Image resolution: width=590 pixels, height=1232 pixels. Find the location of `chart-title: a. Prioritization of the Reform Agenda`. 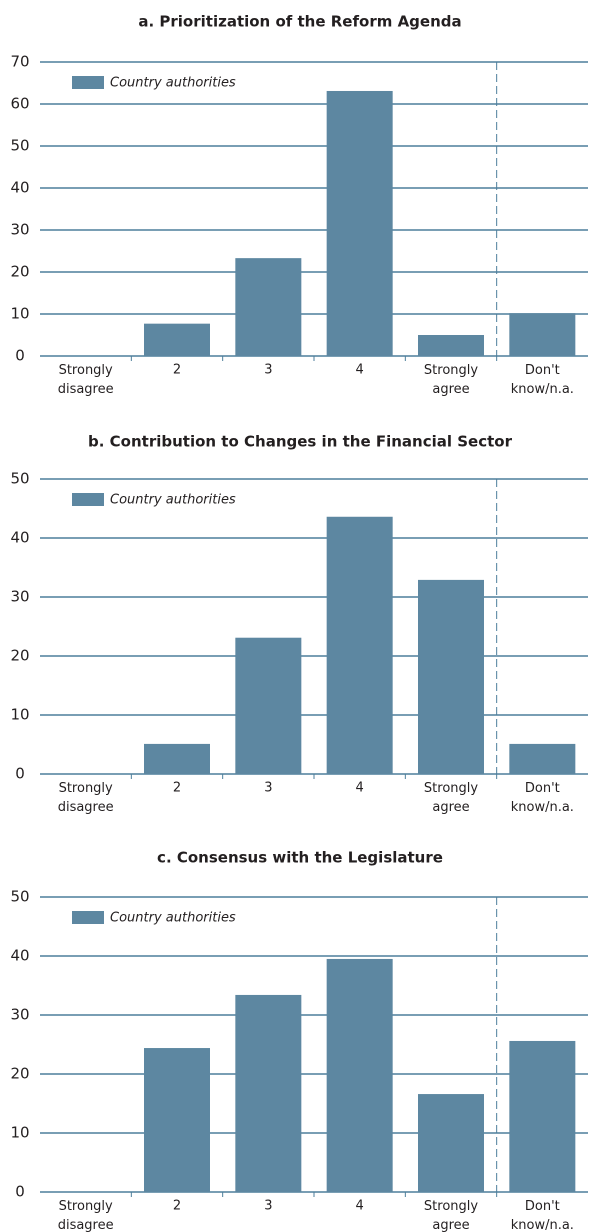

chart-title: a. Prioritization of the Reform Agenda is located at coordinates (299, 22).